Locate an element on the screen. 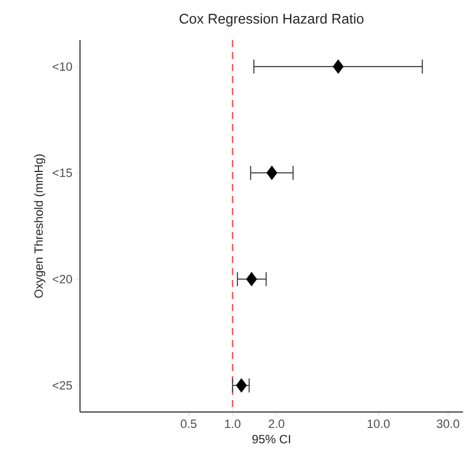 The image size is (471, 460). y-tick-label: <15 is located at coordinates (62, 173).